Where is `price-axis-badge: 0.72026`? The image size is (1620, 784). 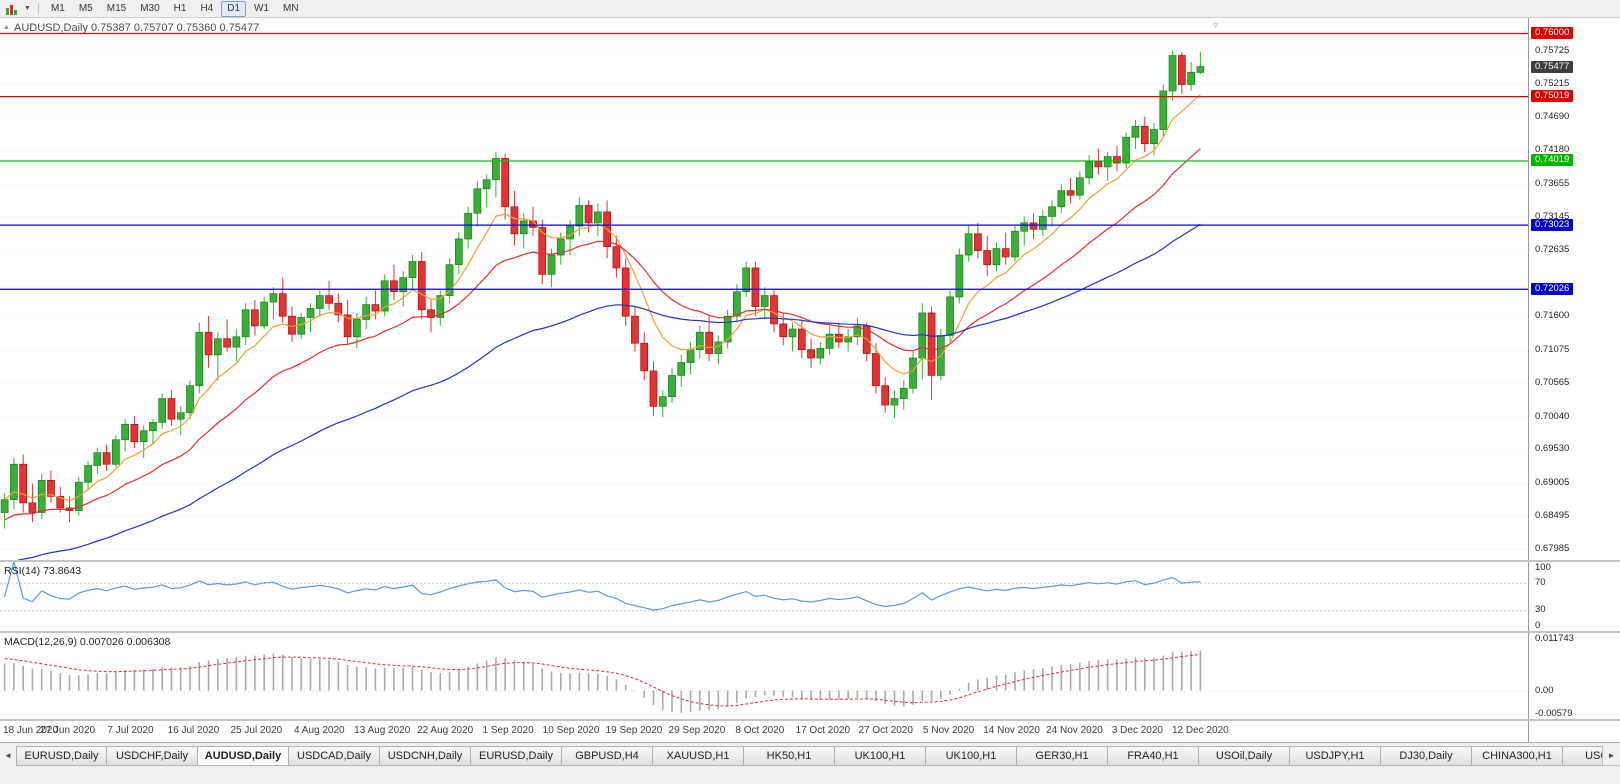
price-axis-badge: 0.72026 is located at coordinates (1552, 288).